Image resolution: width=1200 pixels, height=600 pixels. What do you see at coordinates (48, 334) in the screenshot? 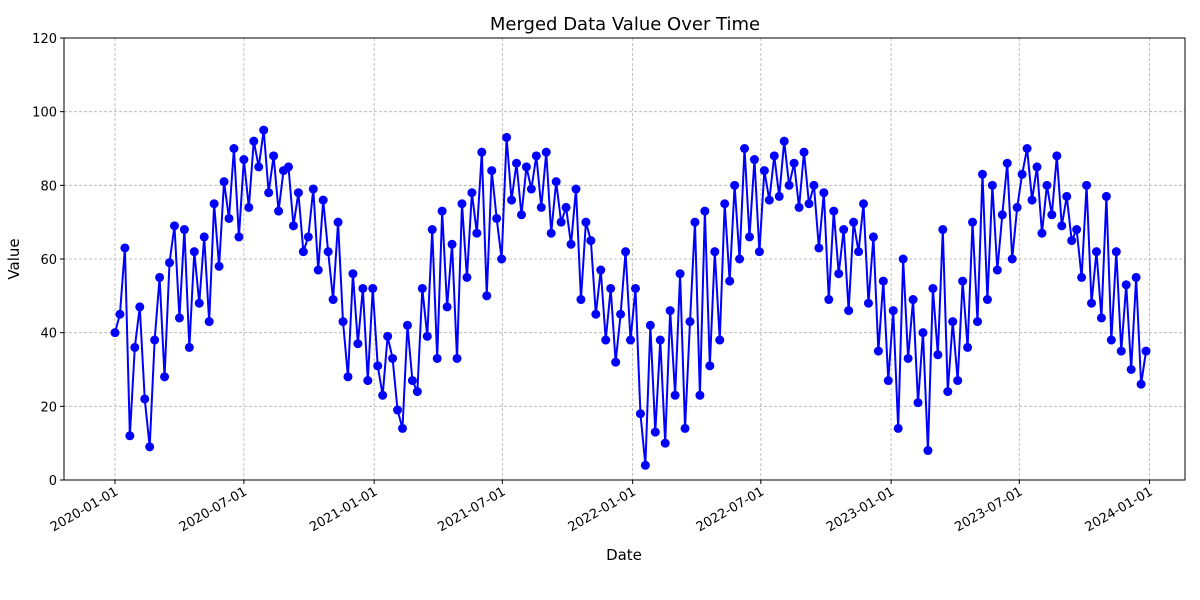
I see `y-tick-label: 40` at bounding box center [48, 334].